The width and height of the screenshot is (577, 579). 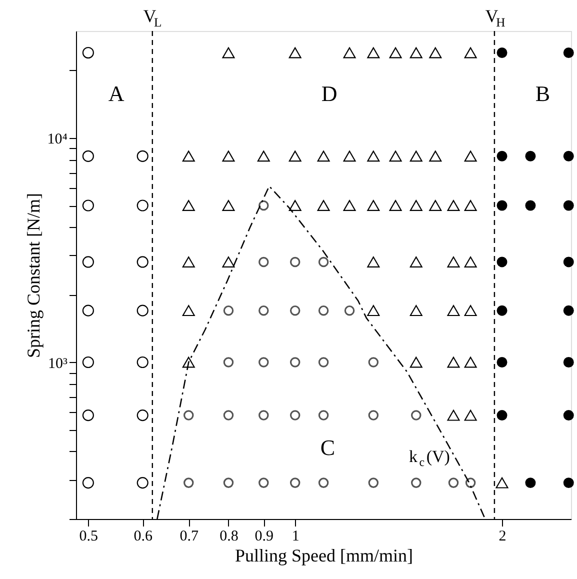 What do you see at coordinates (542, 93) in the screenshot?
I see `annotation: B` at bounding box center [542, 93].